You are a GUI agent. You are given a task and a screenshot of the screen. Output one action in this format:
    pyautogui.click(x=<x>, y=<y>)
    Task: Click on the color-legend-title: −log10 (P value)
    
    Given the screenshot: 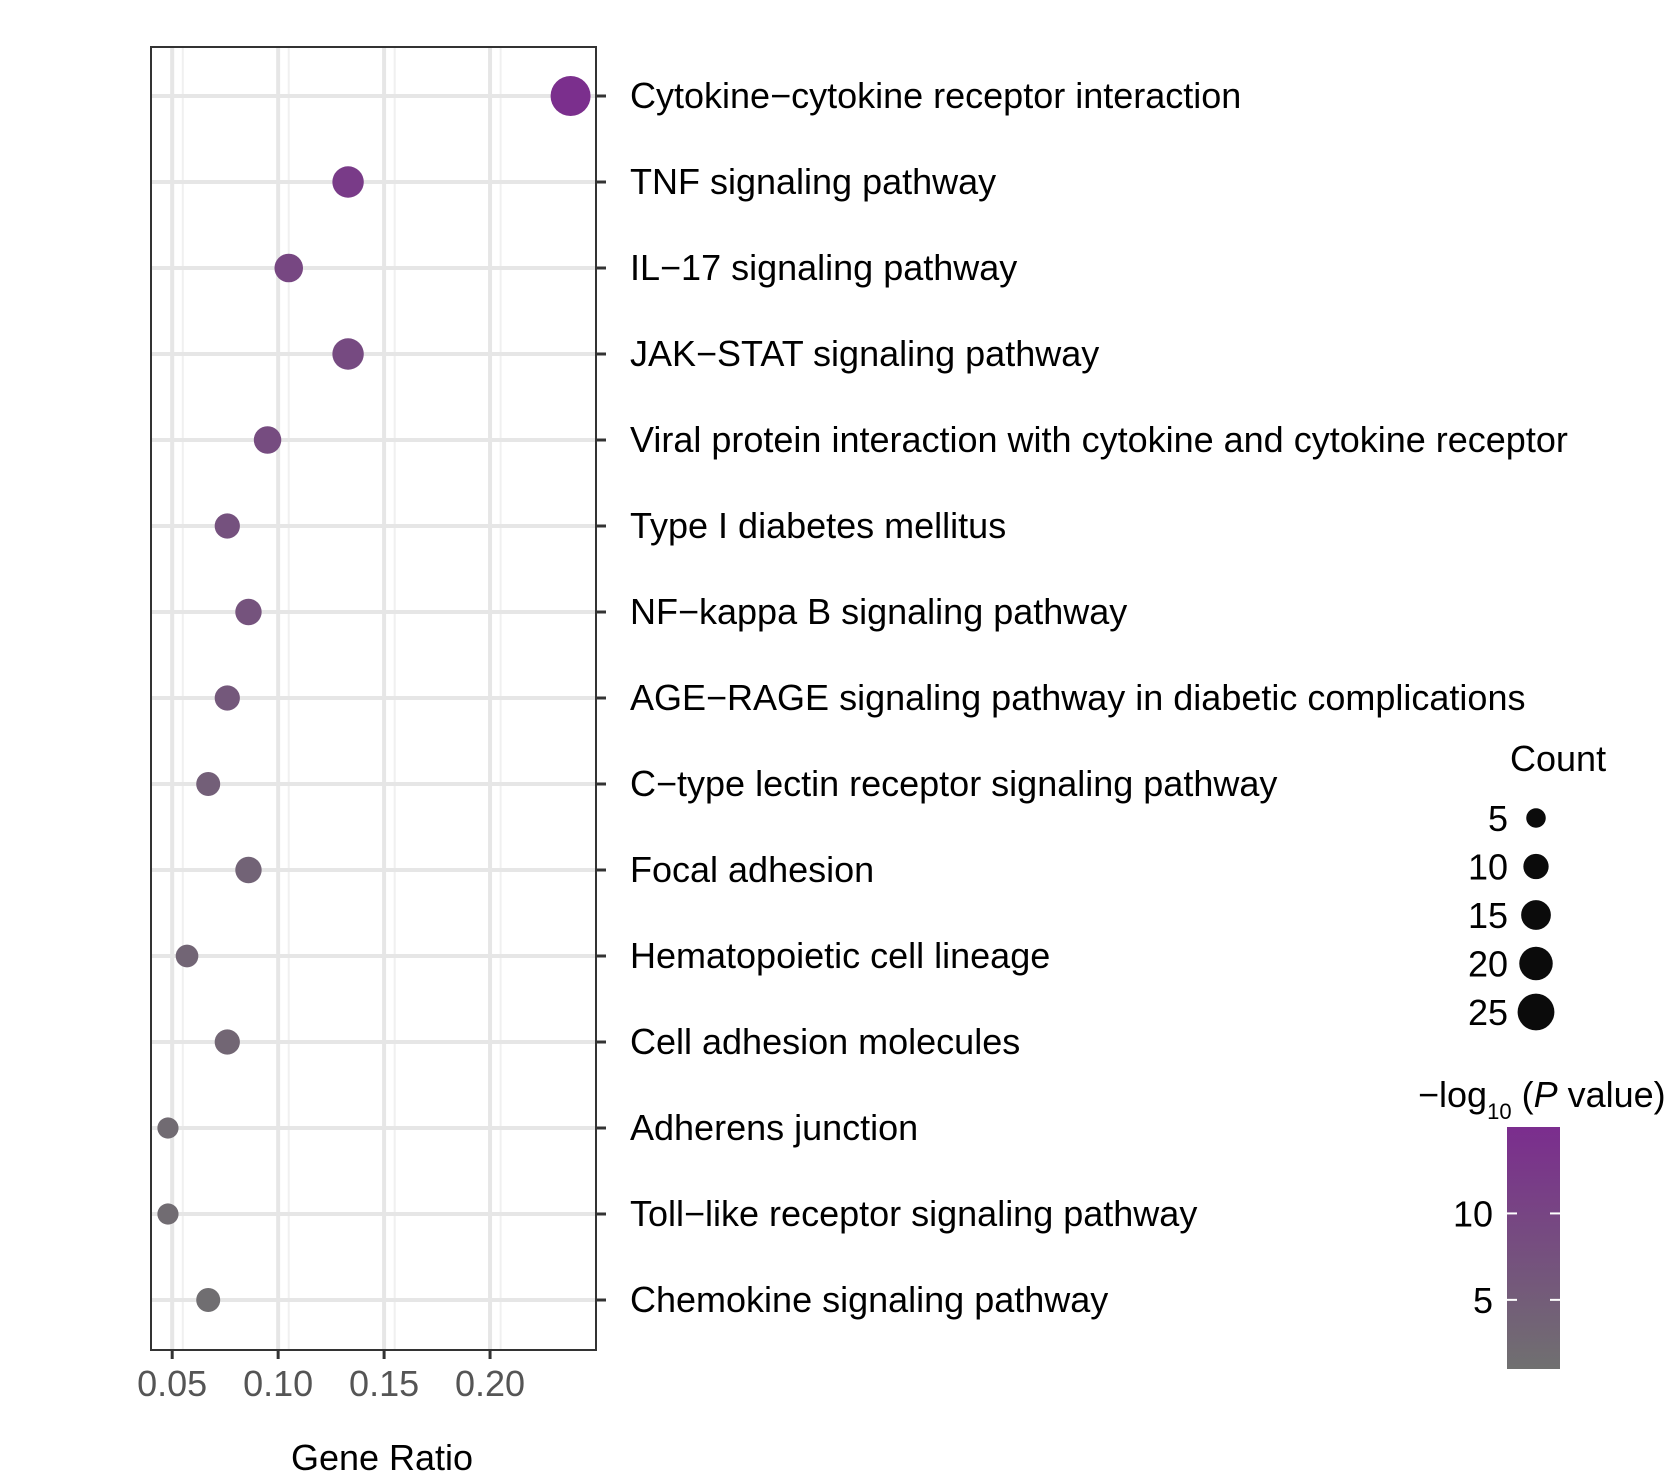 What is the action you would take?
    pyautogui.click(x=1542, y=1099)
    